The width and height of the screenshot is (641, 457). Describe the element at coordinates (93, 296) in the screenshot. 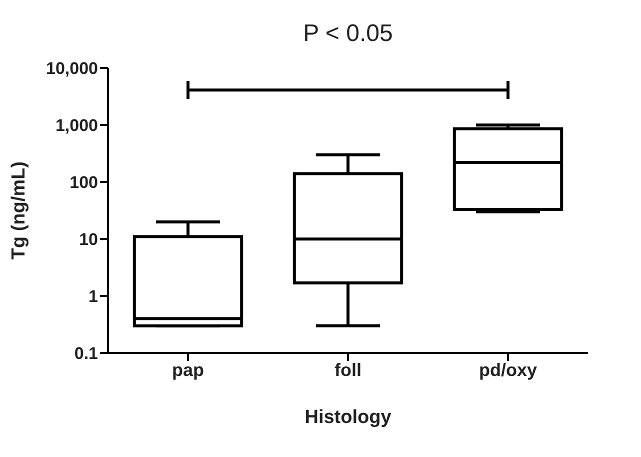

I see `y-tick-label: 1` at that location.